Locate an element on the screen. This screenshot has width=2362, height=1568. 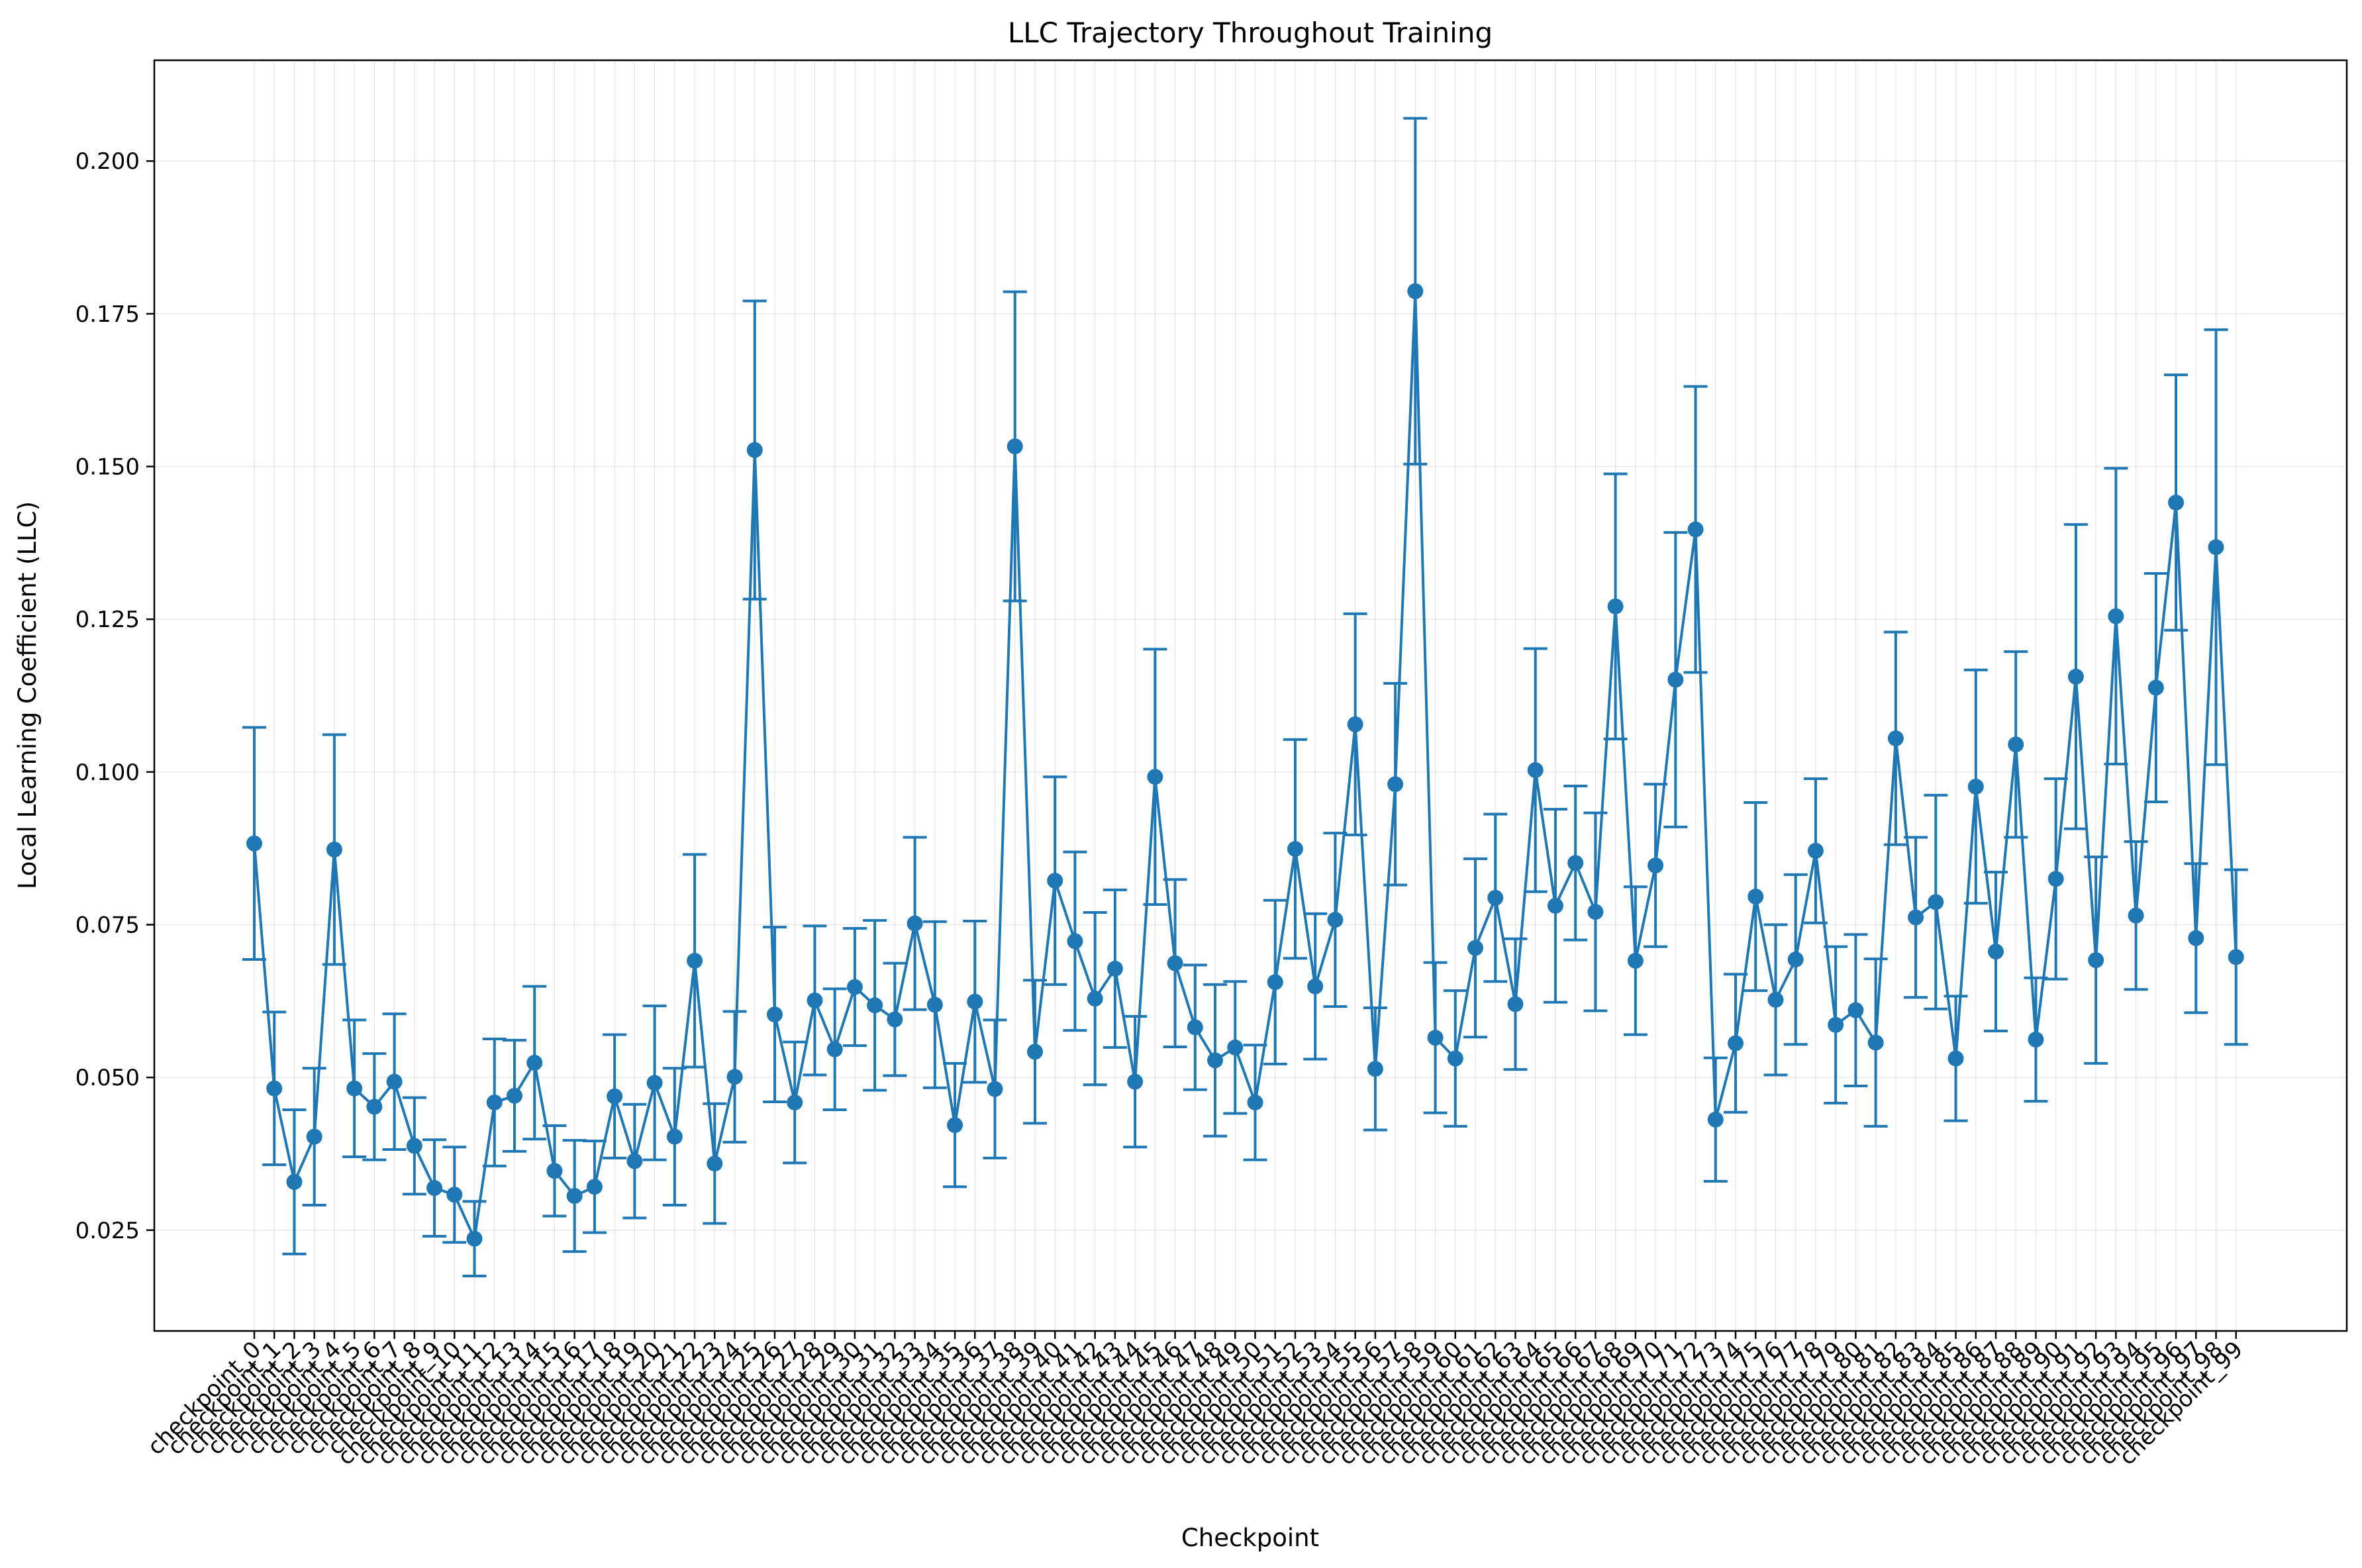
y-tick-label: 0.025 is located at coordinates (107, 1231).